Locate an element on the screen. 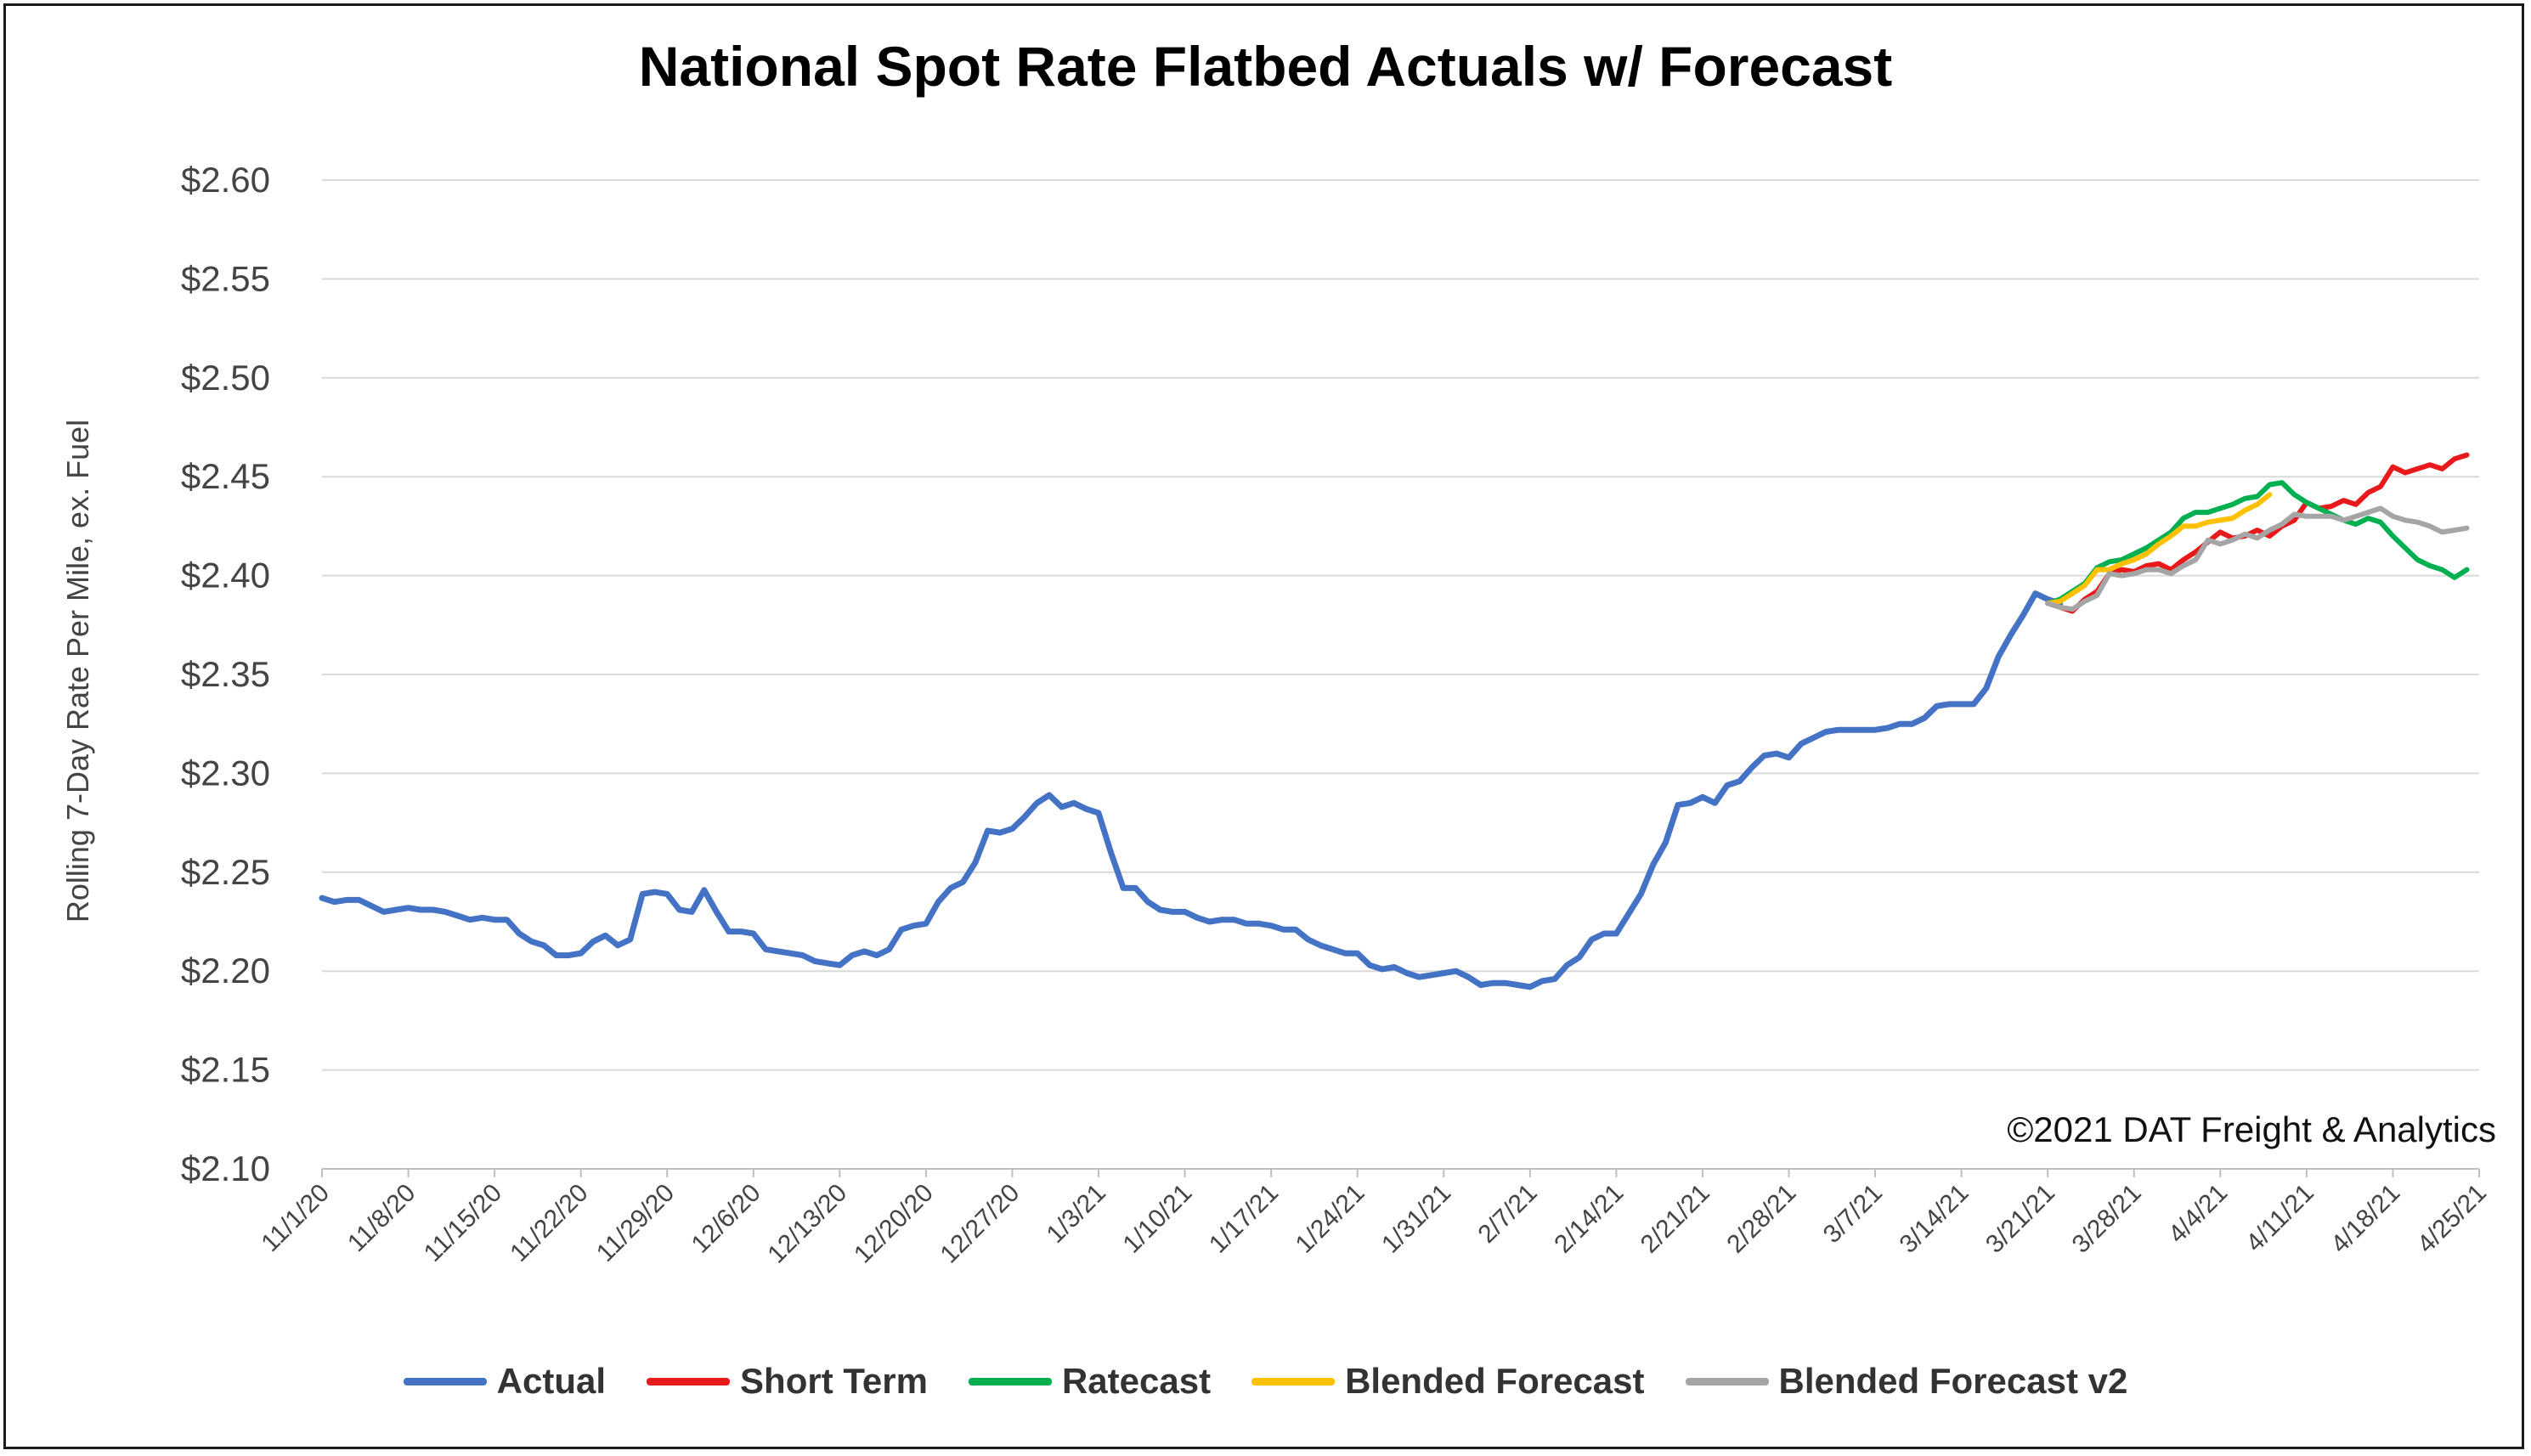 The width and height of the screenshot is (2531, 1456). y-tick-label: $2.50 is located at coordinates (225, 378).